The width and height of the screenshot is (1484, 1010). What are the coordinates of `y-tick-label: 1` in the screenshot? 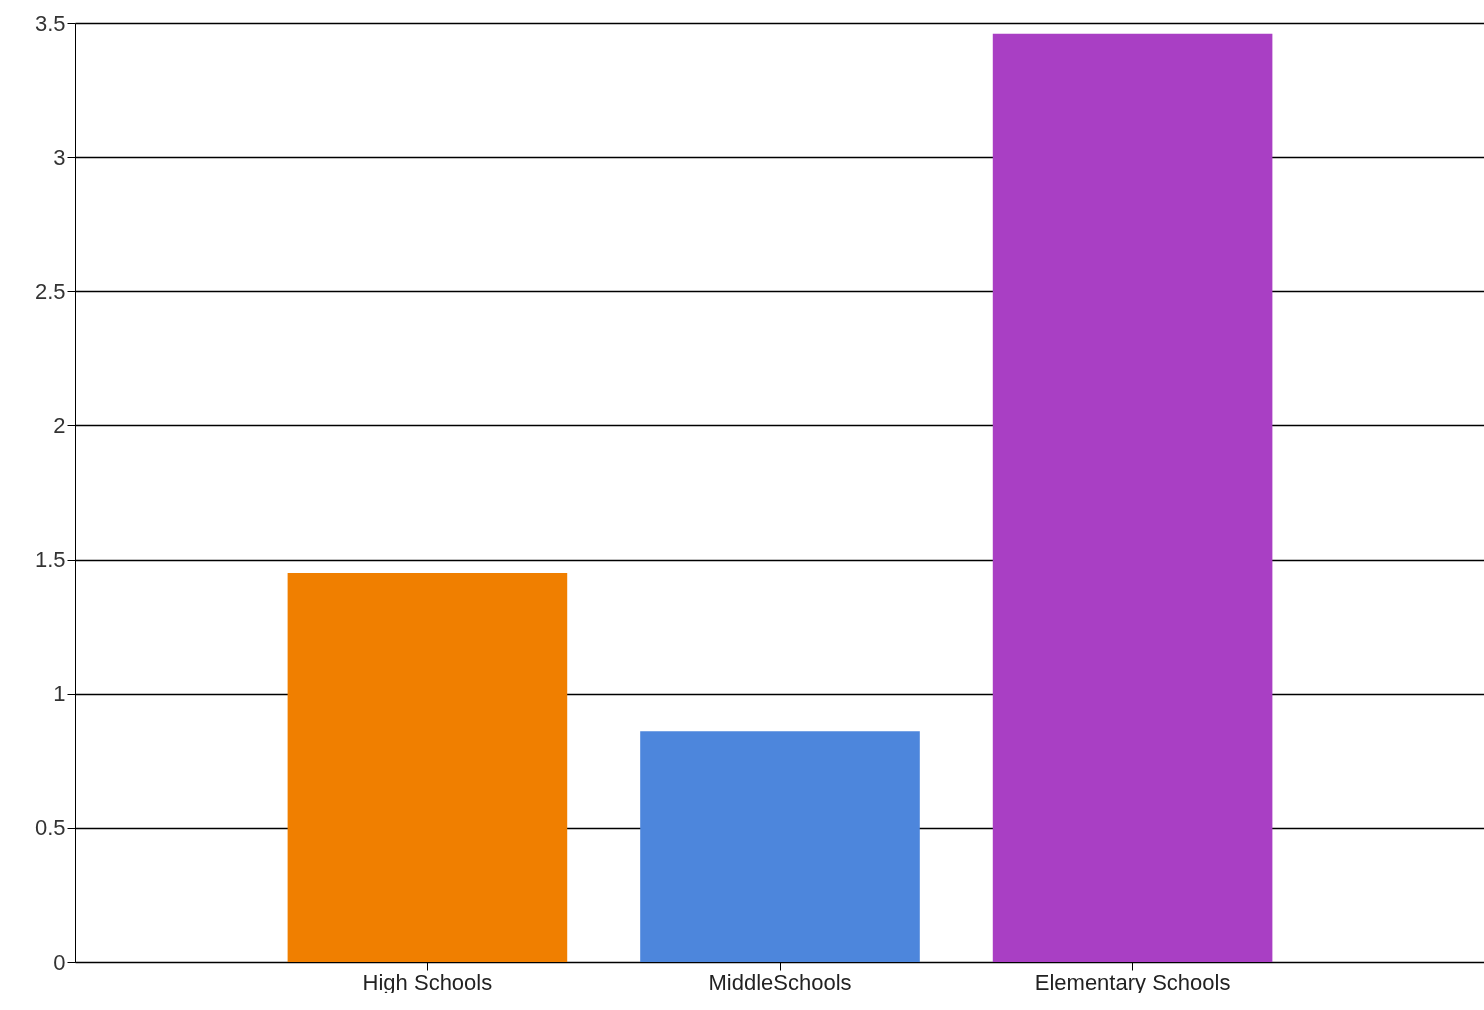 It's located at (59, 694).